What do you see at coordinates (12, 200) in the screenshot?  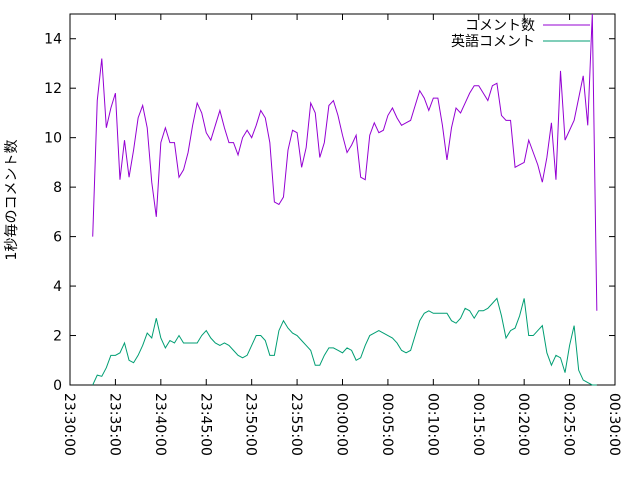 I see `y-axis-label: 1秒毎のコメント数` at bounding box center [12, 200].